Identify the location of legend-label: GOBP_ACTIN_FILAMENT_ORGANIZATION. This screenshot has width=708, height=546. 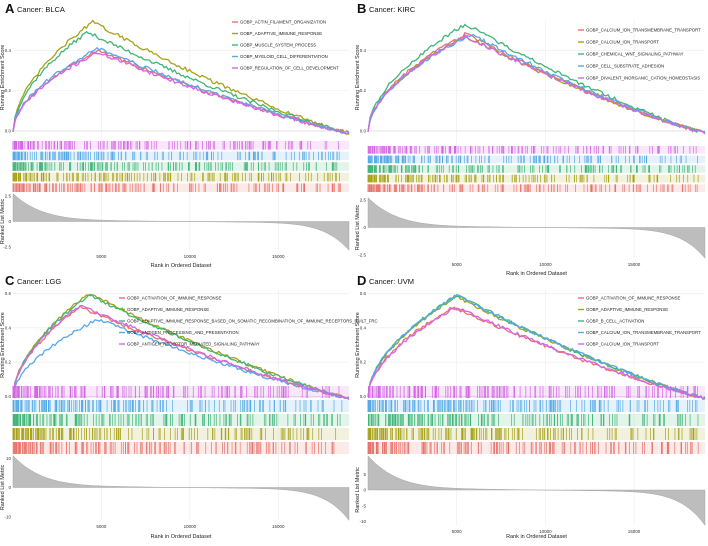
(283, 22).